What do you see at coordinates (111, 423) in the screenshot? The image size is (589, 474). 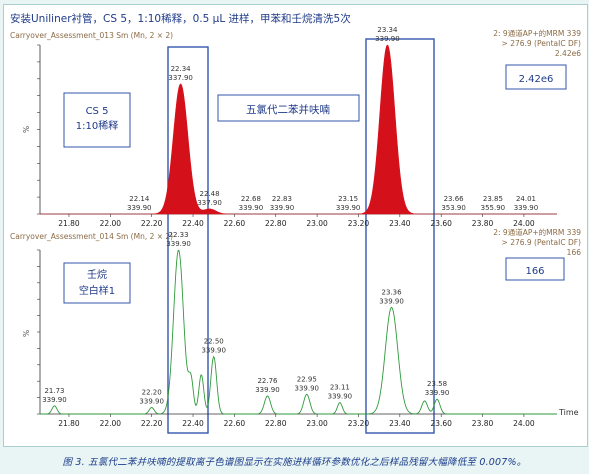 I see `panel2-x-tick-label: 22.00` at bounding box center [111, 423].